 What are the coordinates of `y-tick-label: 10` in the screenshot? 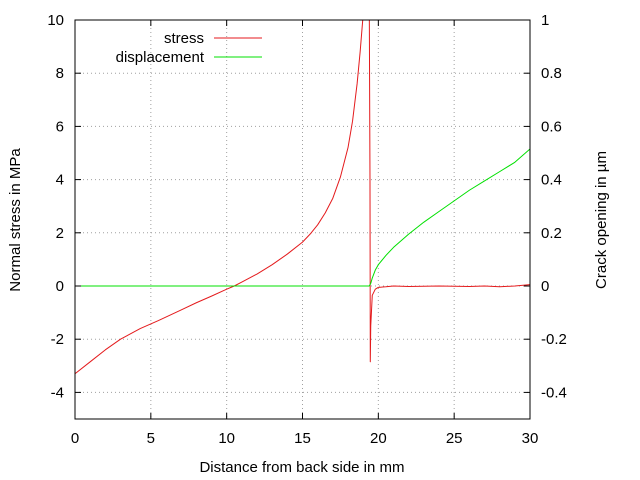 It's located at (55, 20).